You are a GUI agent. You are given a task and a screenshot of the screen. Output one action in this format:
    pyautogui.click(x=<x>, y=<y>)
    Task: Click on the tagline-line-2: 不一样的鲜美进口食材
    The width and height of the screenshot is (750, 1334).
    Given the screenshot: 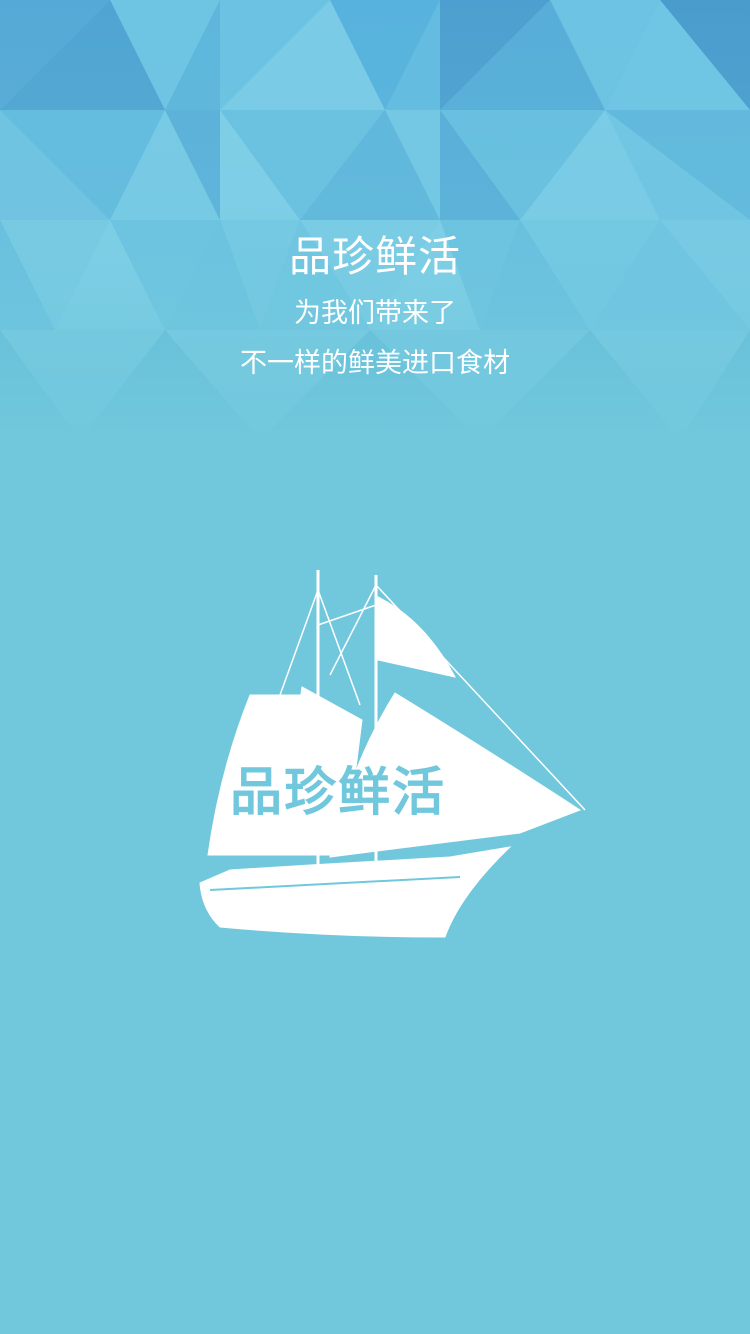 What is the action you would take?
    pyautogui.click(x=375, y=363)
    